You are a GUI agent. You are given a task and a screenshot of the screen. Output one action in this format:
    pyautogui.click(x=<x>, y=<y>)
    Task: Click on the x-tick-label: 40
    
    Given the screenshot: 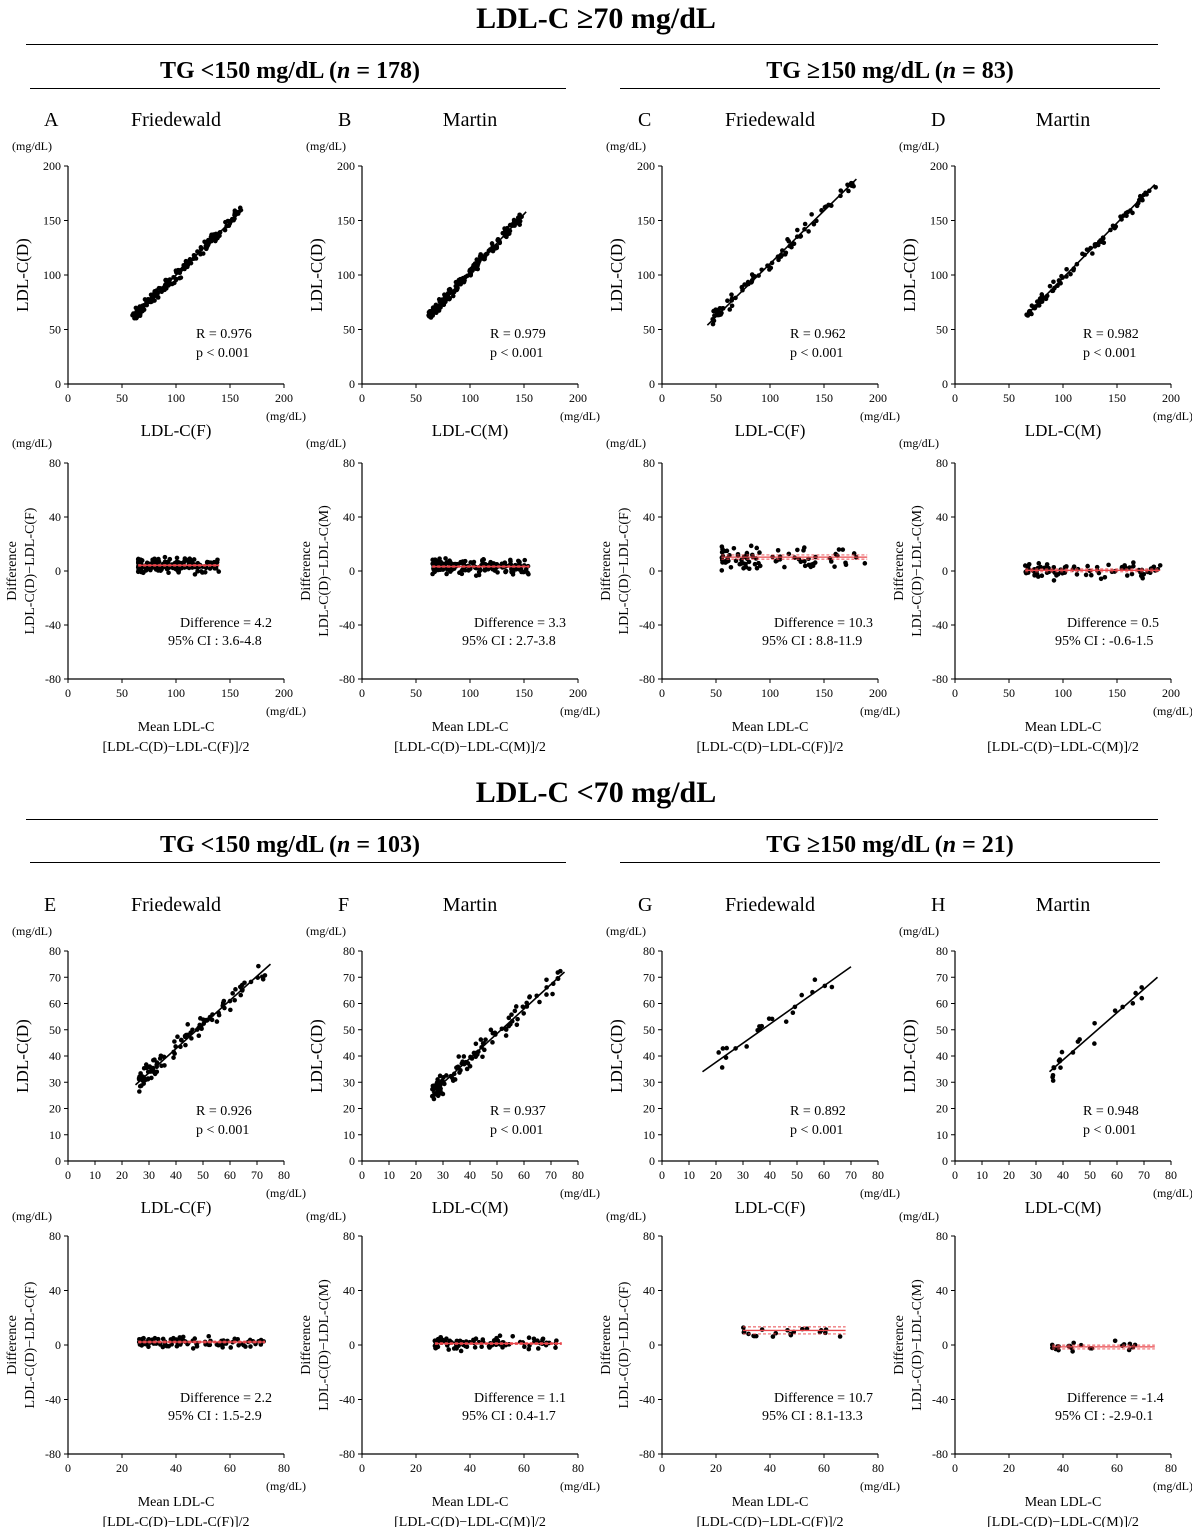 What is the action you would take?
    pyautogui.click(x=1063, y=1468)
    